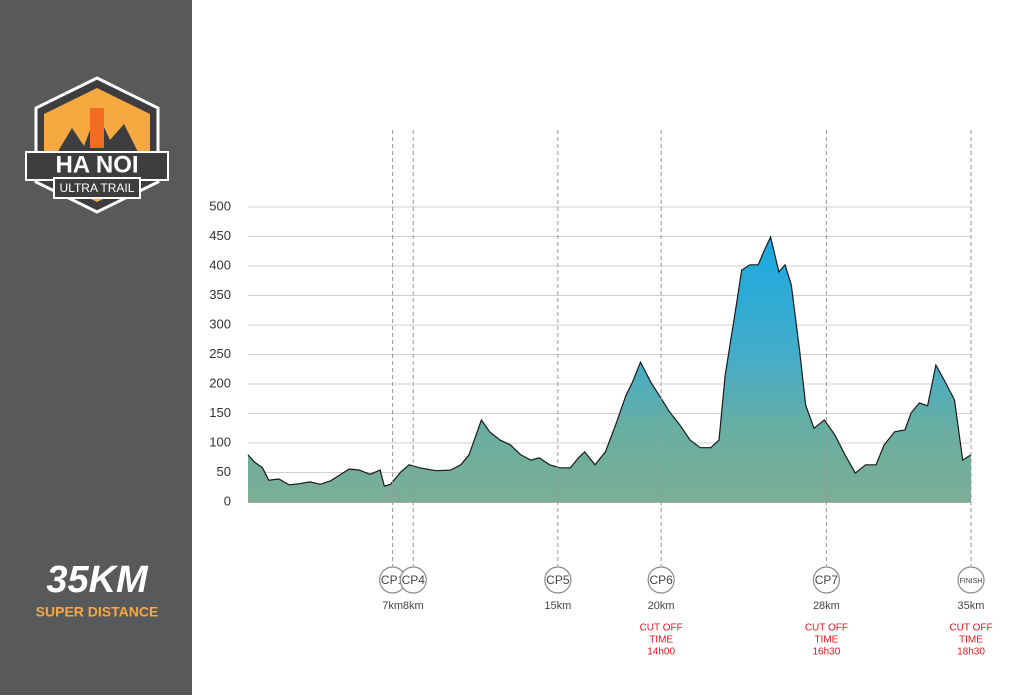 The image size is (1024, 700). Describe the element at coordinates (971, 652) in the screenshot. I see `cutoff-time: 18h30` at that location.